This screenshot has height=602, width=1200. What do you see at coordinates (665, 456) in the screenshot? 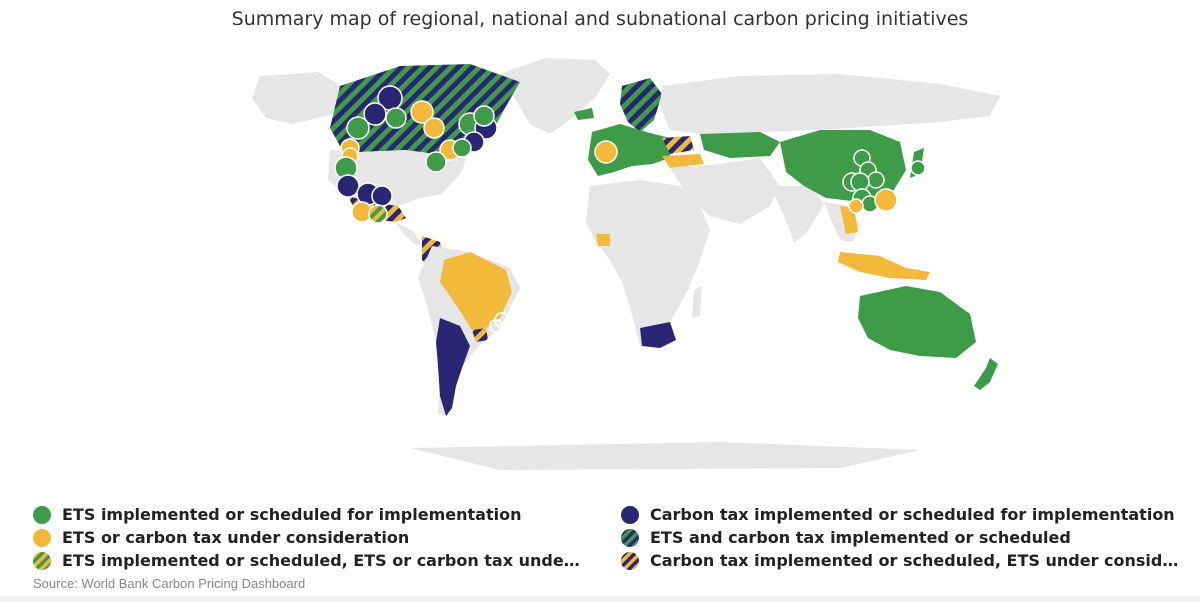
I see `antarctica` at bounding box center [665, 456].